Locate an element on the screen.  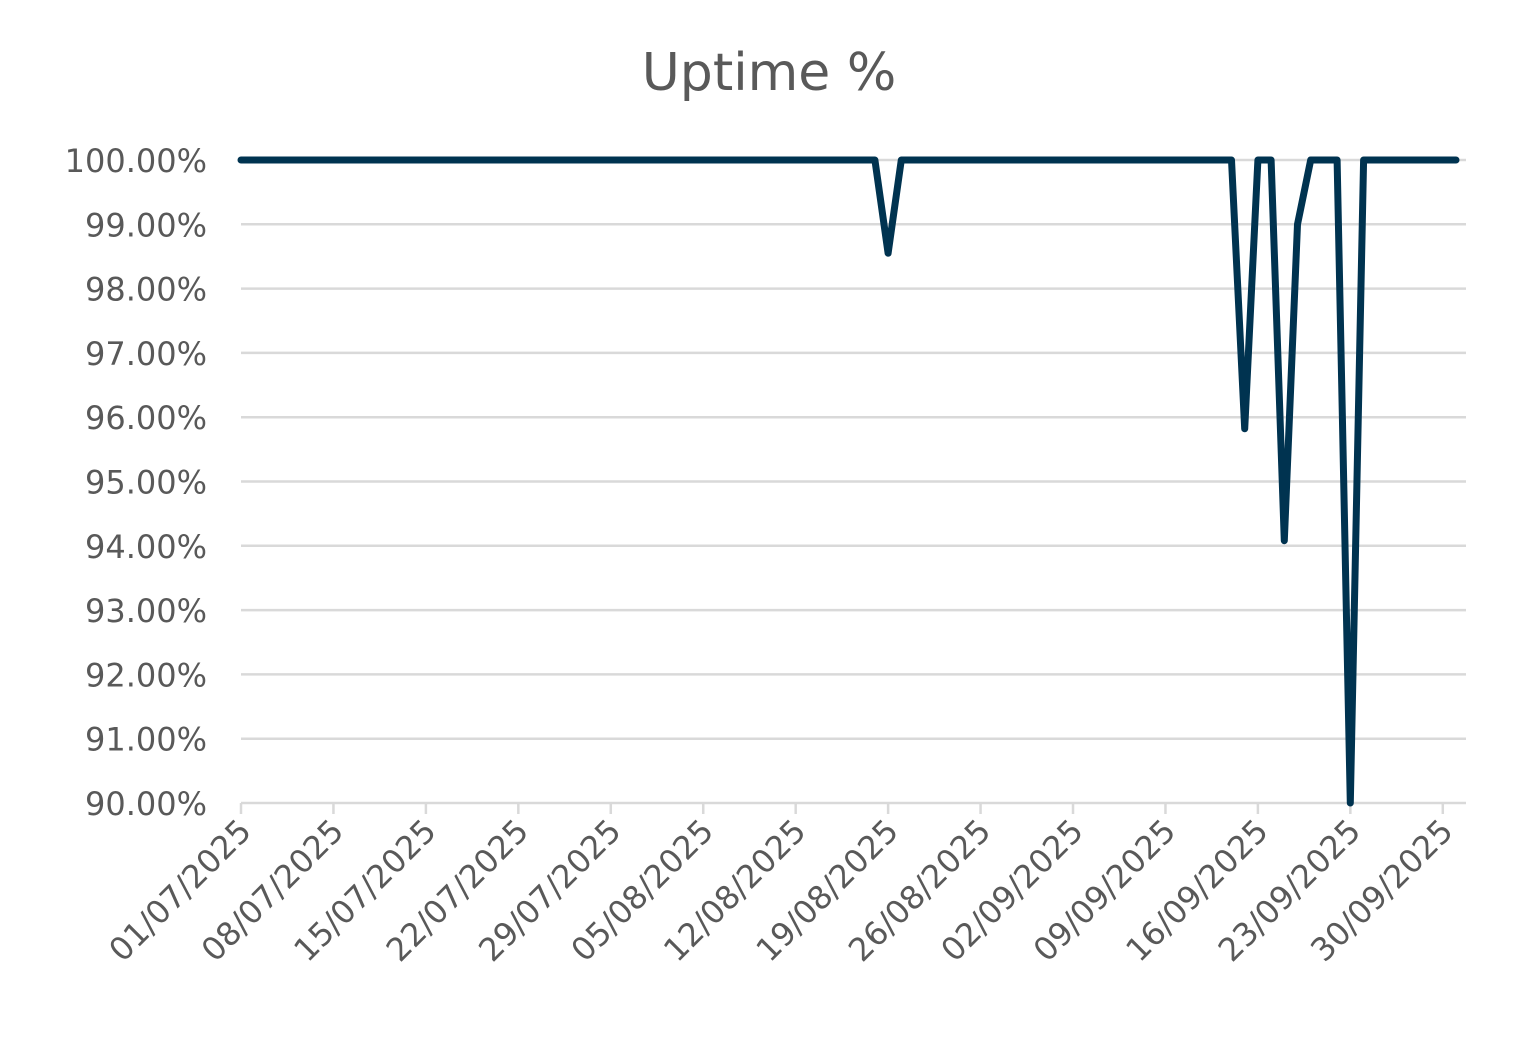
y-tick-label: 91.00% is located at coordinates (146, 740).